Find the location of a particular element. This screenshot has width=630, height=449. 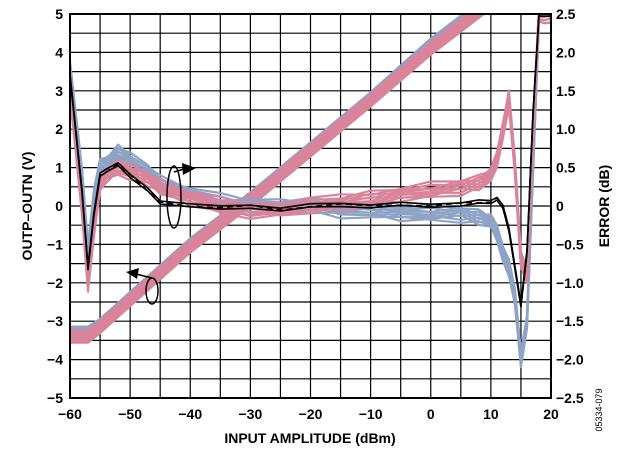

x-tick-label: 20 is located at coordinates (551, 414).